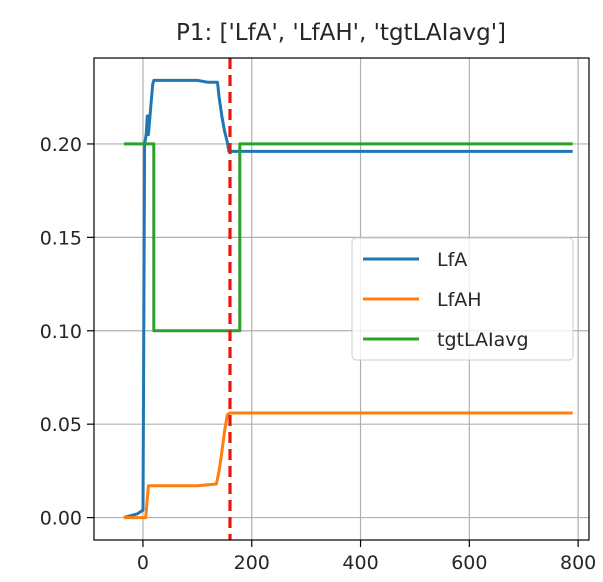  What do you see at coordinates (61, 519) in the screenshot?
I see `y-tick-label: 0.00` at bounding box center [61, 519].